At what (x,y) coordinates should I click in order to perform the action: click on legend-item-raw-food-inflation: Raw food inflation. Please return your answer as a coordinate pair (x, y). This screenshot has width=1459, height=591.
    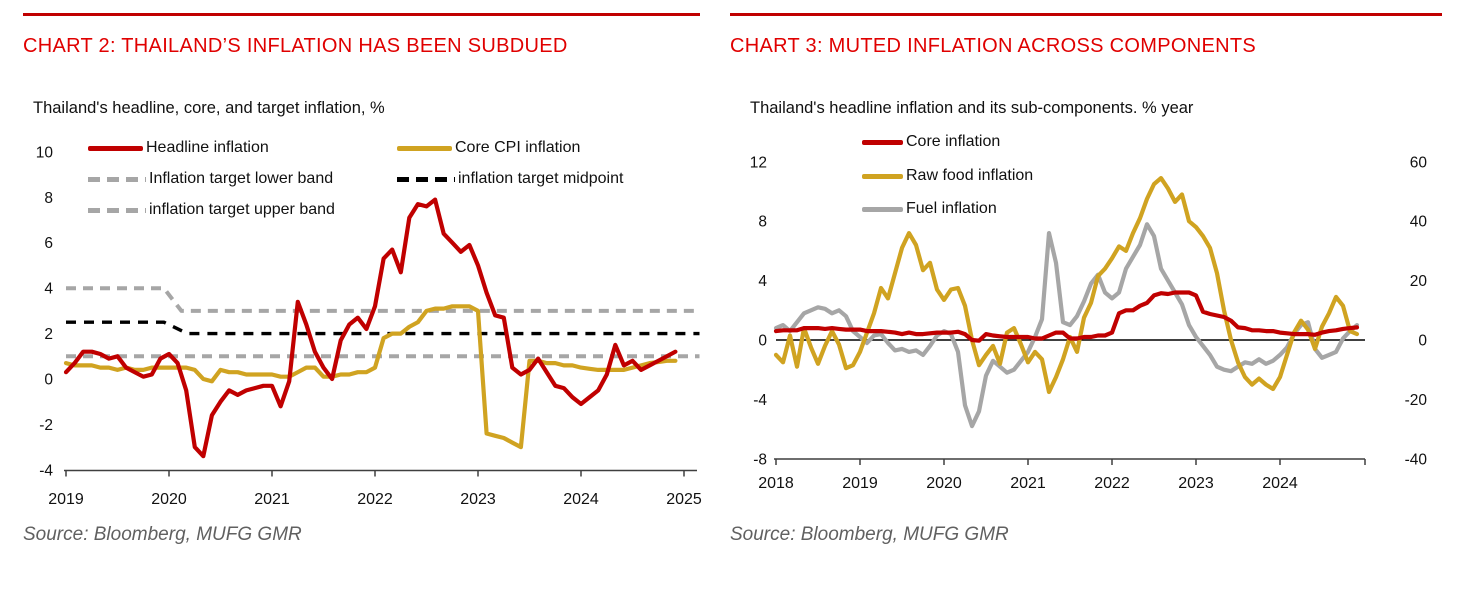
    Looking at the image, I should click on (947, 176).